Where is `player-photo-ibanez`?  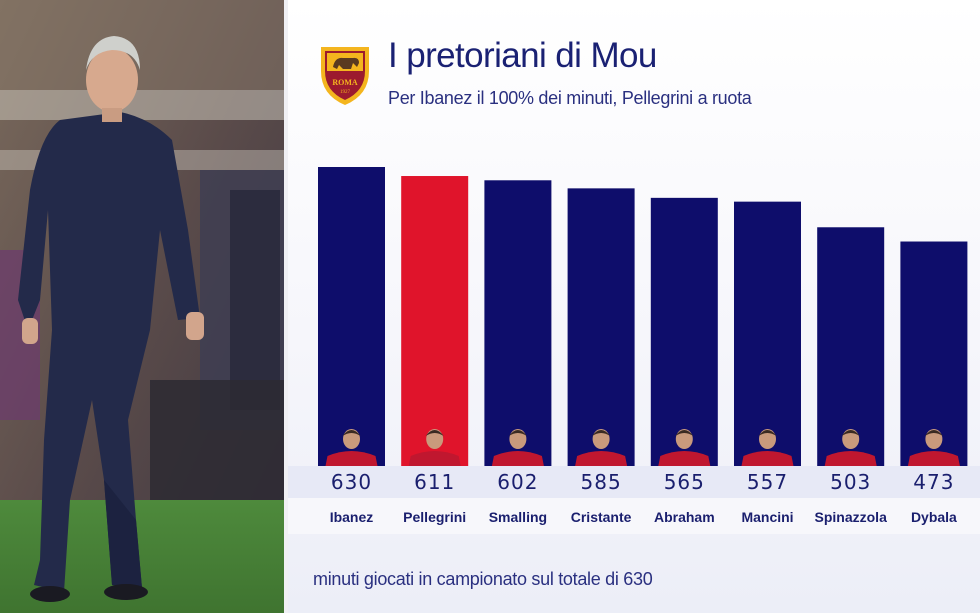
player-photo-ibanez is located at coordinates (351, 447).